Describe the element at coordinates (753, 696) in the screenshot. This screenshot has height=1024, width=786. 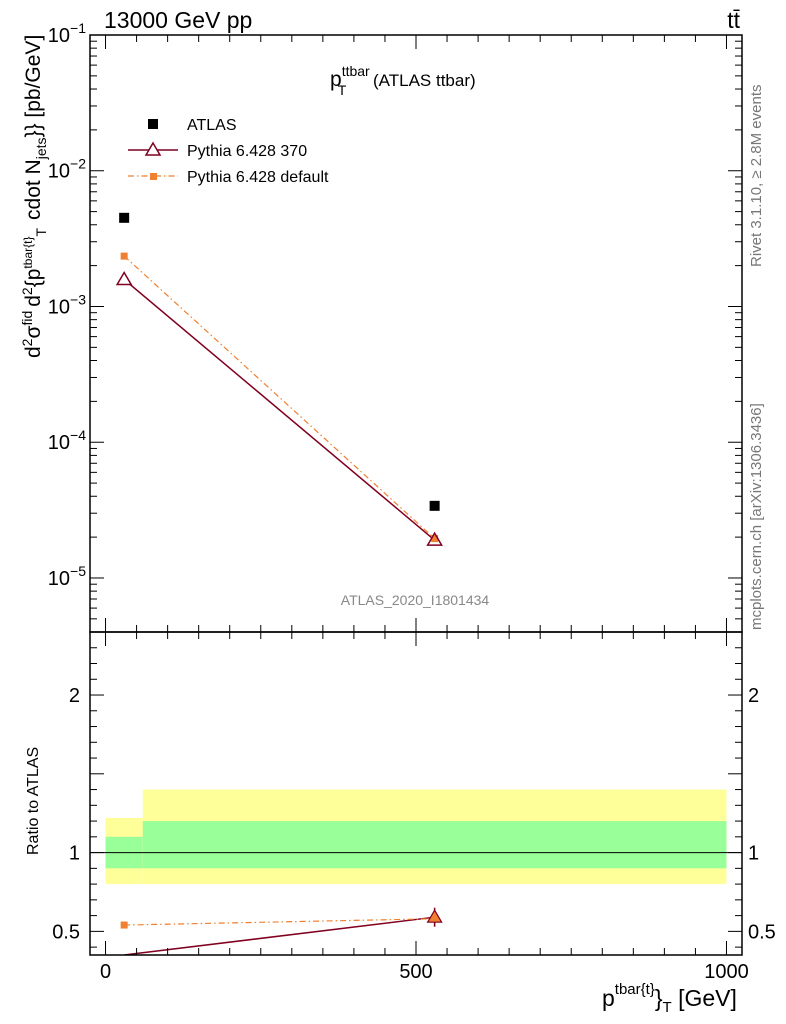
I see `ratio-ytick-label-right-2: 2` at that location.